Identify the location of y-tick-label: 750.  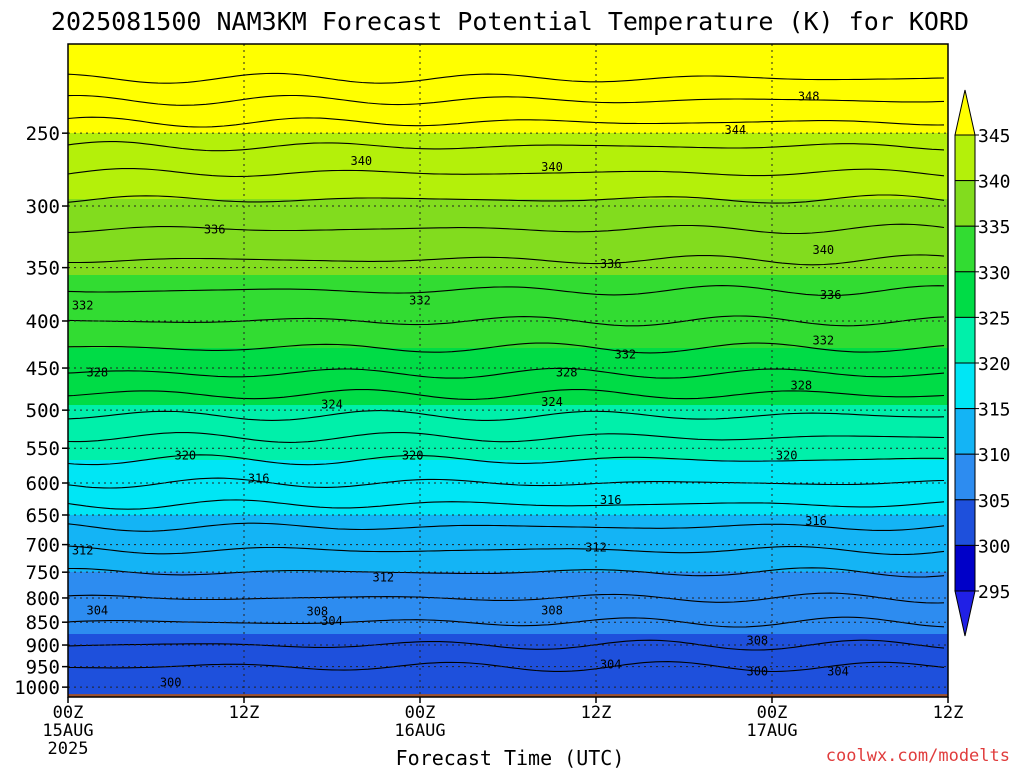
(43, 573).